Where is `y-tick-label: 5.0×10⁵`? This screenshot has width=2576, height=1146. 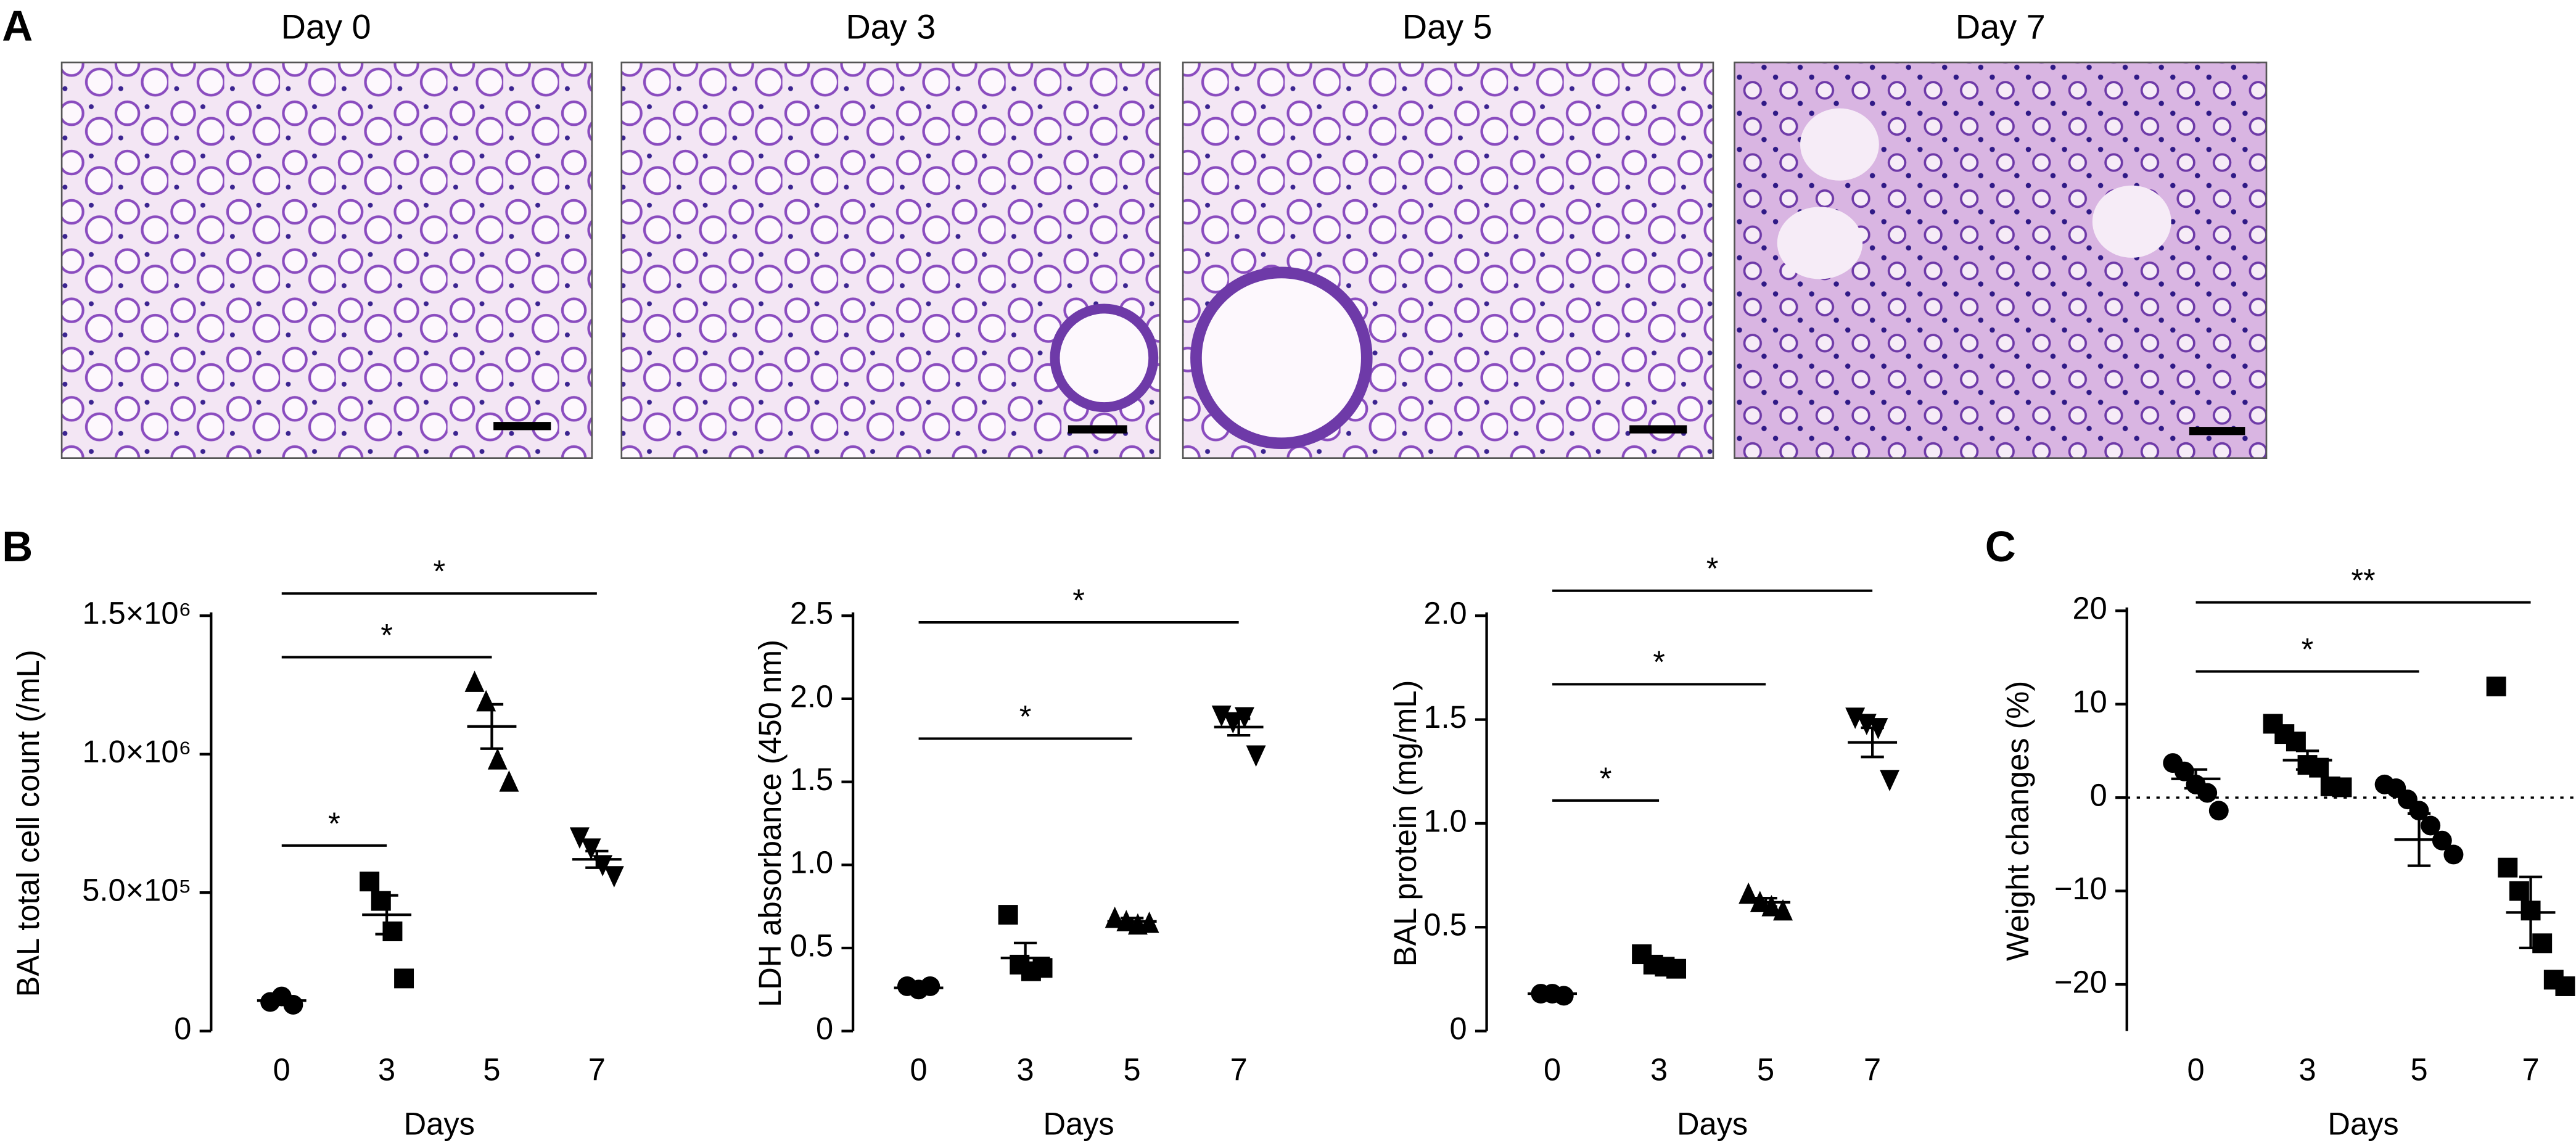 y-tick-label: 5.0×10⁵ is located at coordinates (136, 890).